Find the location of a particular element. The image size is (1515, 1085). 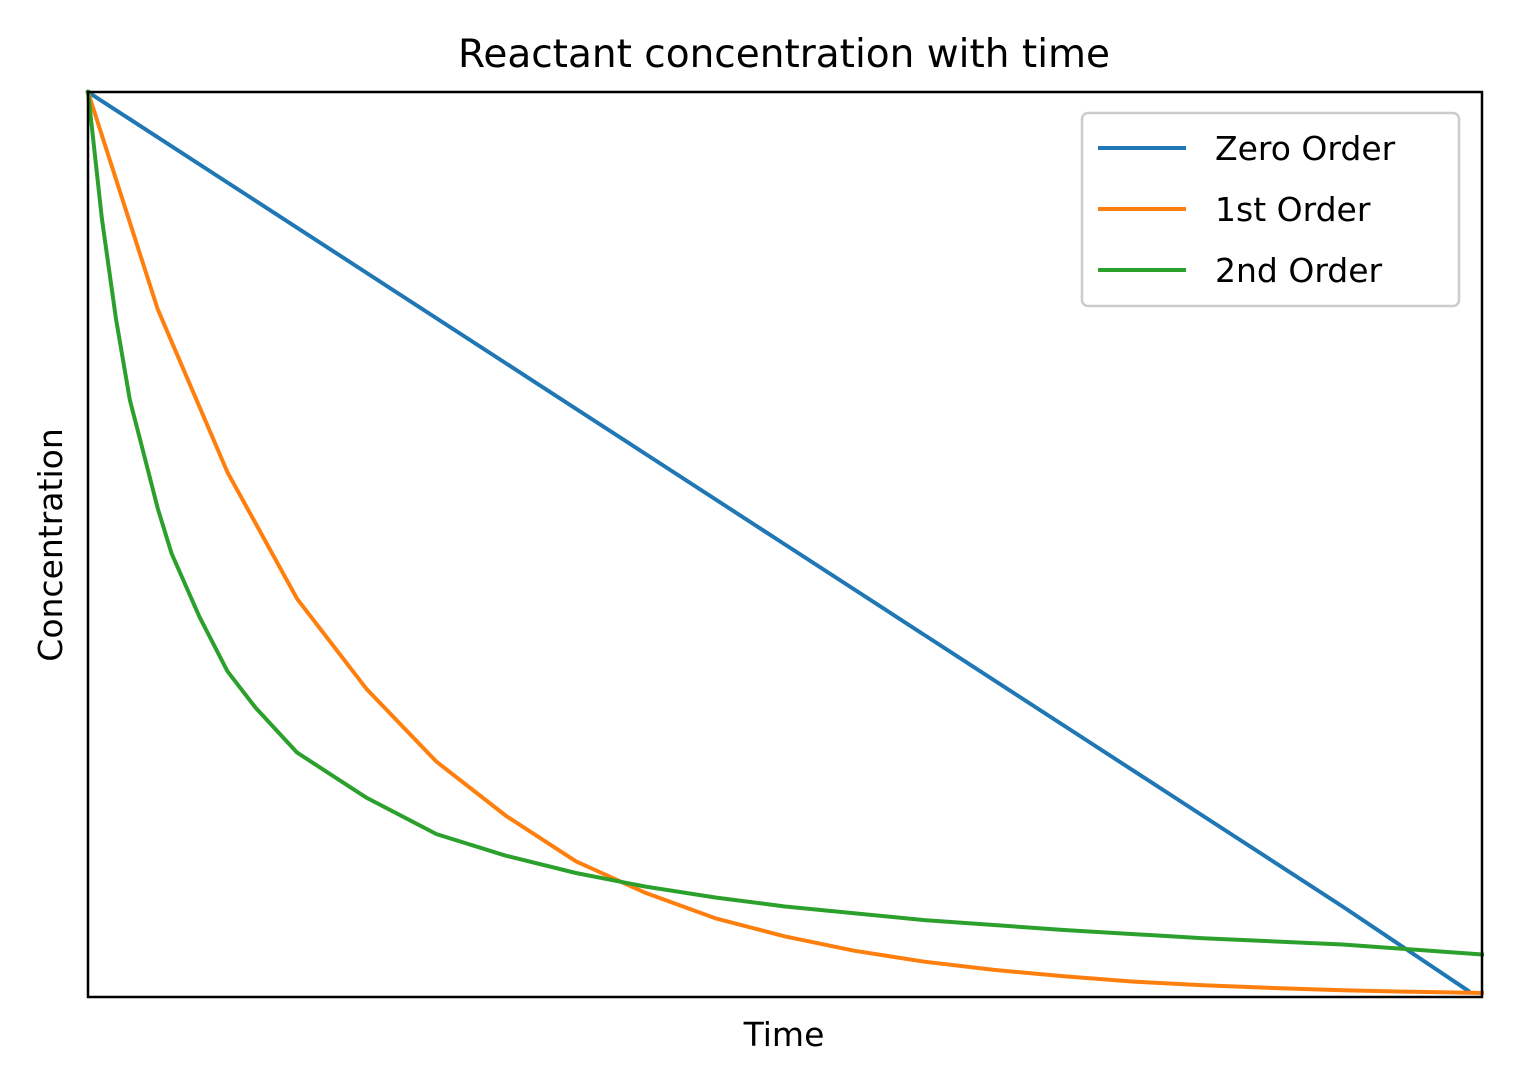

chart-title: Reactant concentration with time is located at coordinates (784, 54).